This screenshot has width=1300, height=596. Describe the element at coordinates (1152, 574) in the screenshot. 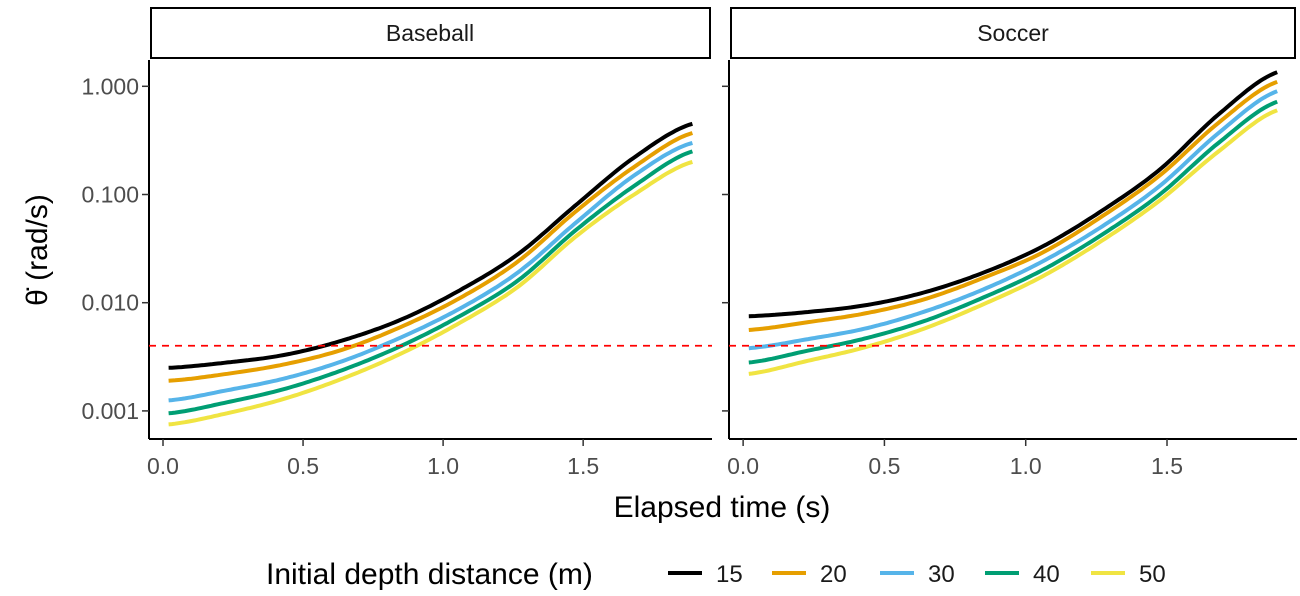

I see `legend-label-50: 50` at that location.